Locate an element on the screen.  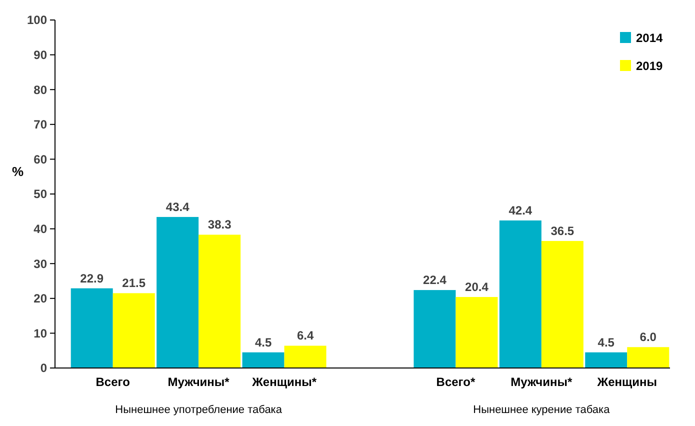
y-tick-label: 50 is located at coordinates (41, 194).